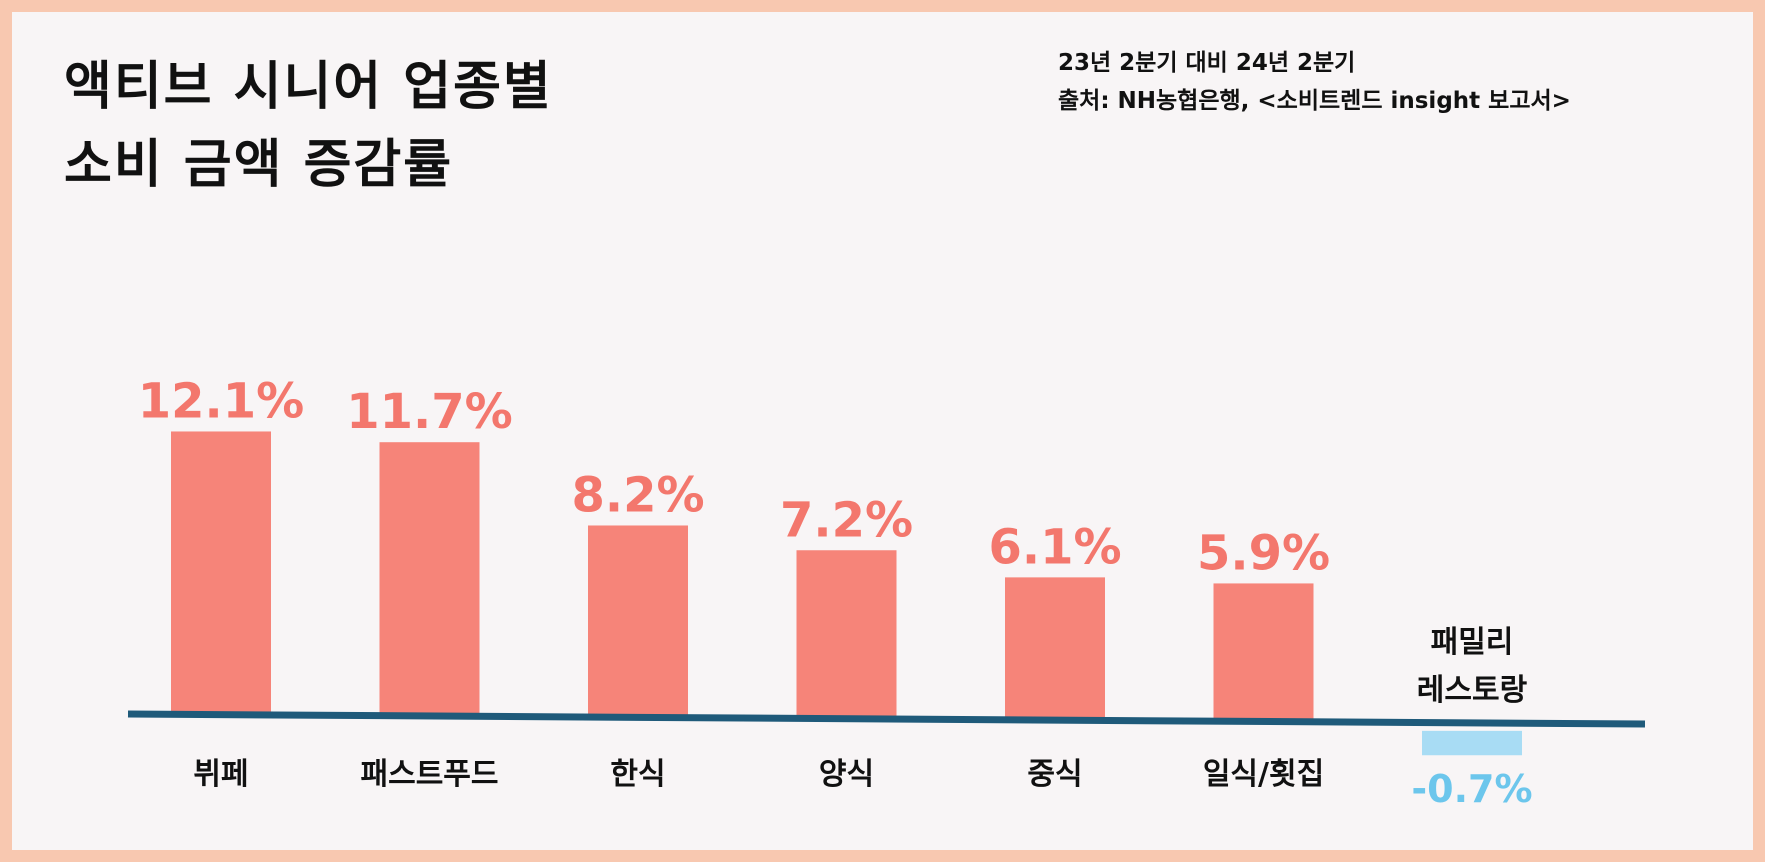 The height and width of the screenshot is (862, 1765). I want to click on bar-value-label: 6.1%, so click(1054, 547).